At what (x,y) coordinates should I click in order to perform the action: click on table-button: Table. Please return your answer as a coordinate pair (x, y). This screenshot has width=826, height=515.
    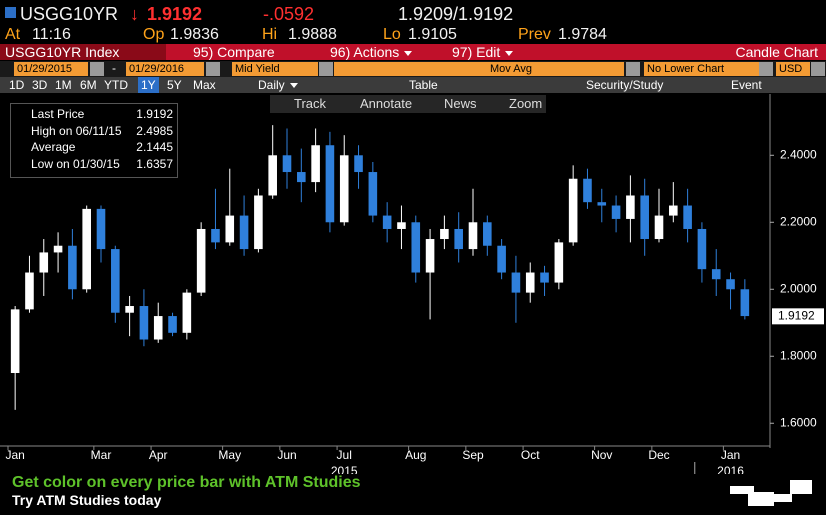
    Looking at the image, I should click on (423, 85).